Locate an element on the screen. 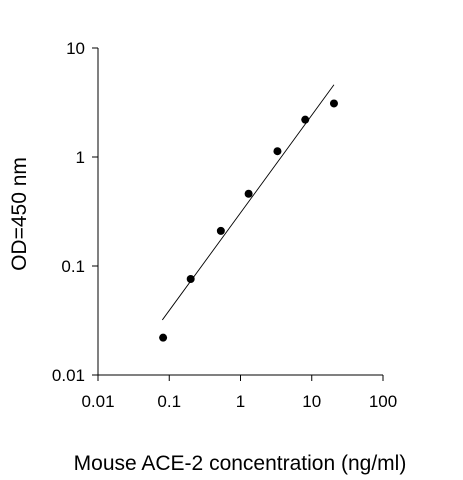  x-tick-label: 100 is located at coordinates (383, 401).